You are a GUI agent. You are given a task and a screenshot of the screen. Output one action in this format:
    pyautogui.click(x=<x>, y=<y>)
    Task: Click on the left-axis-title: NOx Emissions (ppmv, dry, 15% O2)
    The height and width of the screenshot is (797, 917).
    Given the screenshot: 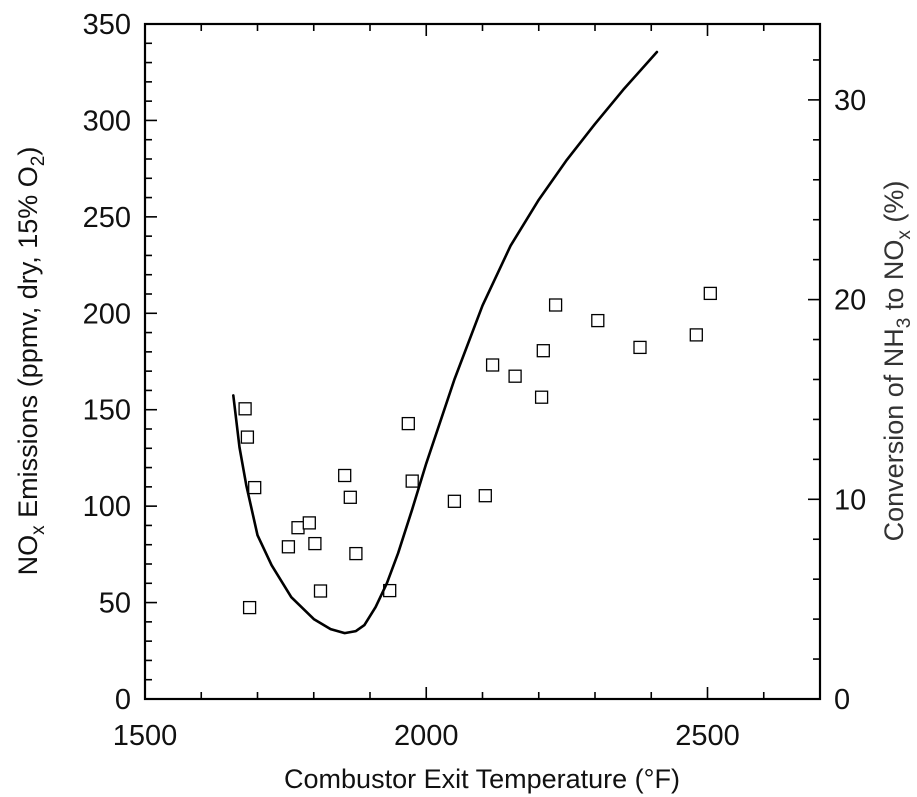 What is the action you would take?
    pyautogui.click(x=31, y=361)
    